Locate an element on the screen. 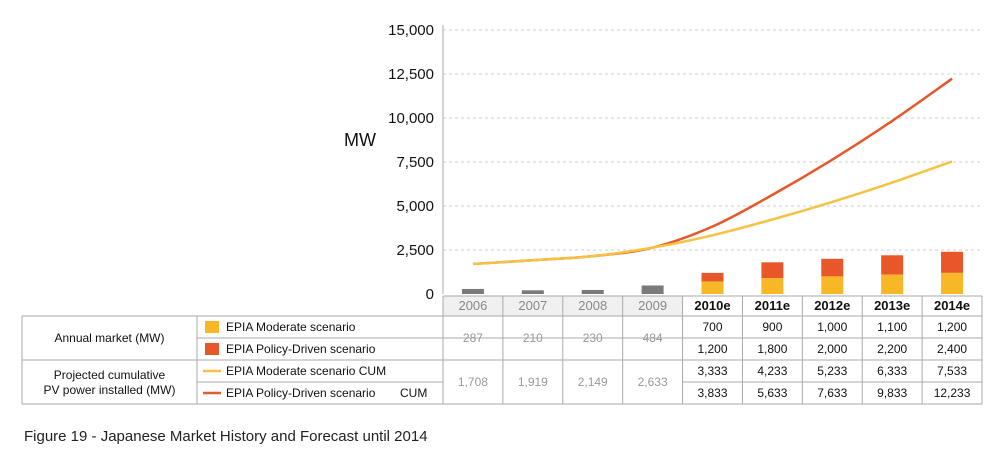 The height and width of the screenshot is (454, 1000). data-label: 4,233 is located at coordinates (772, 371).